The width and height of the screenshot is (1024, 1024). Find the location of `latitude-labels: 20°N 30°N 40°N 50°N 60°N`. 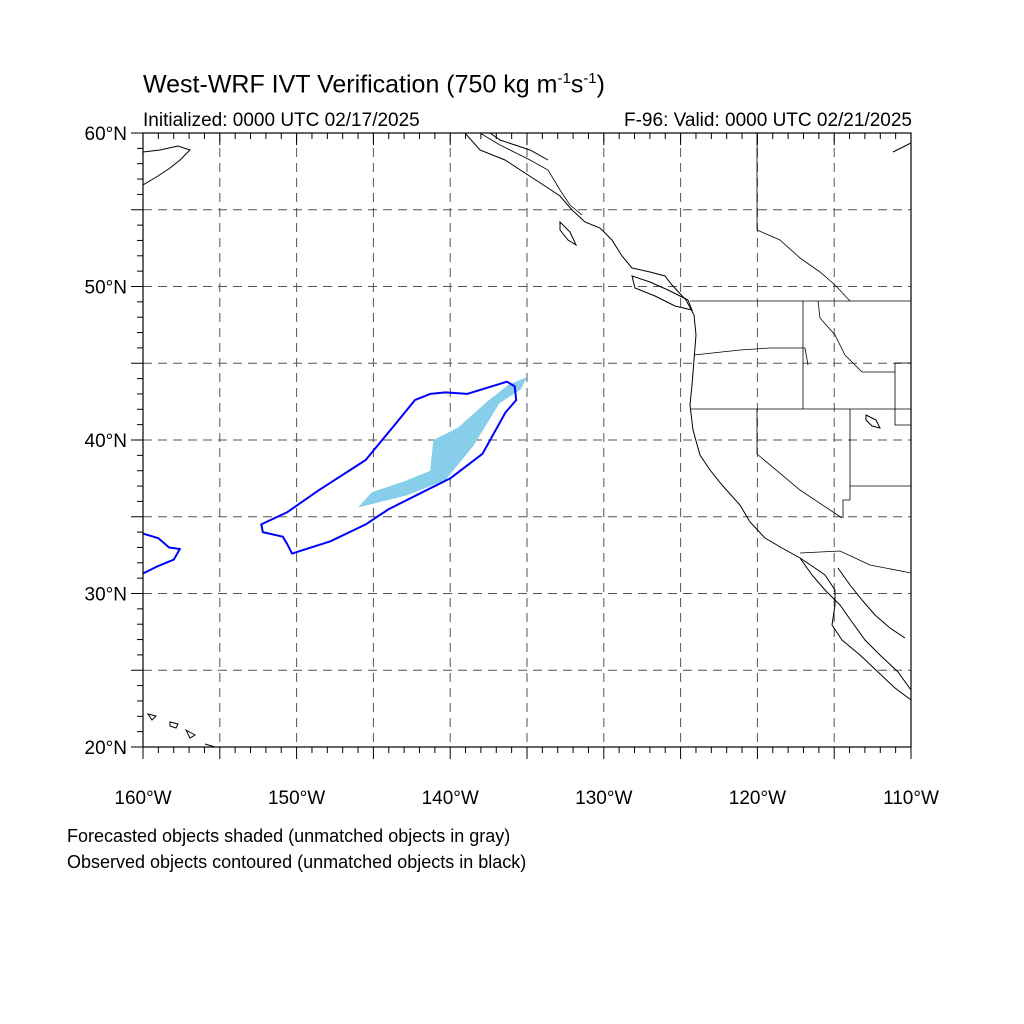

latitude-labels: 20°N 30°N 40°N 50°N 60°N is located at coordinates (106, 441).